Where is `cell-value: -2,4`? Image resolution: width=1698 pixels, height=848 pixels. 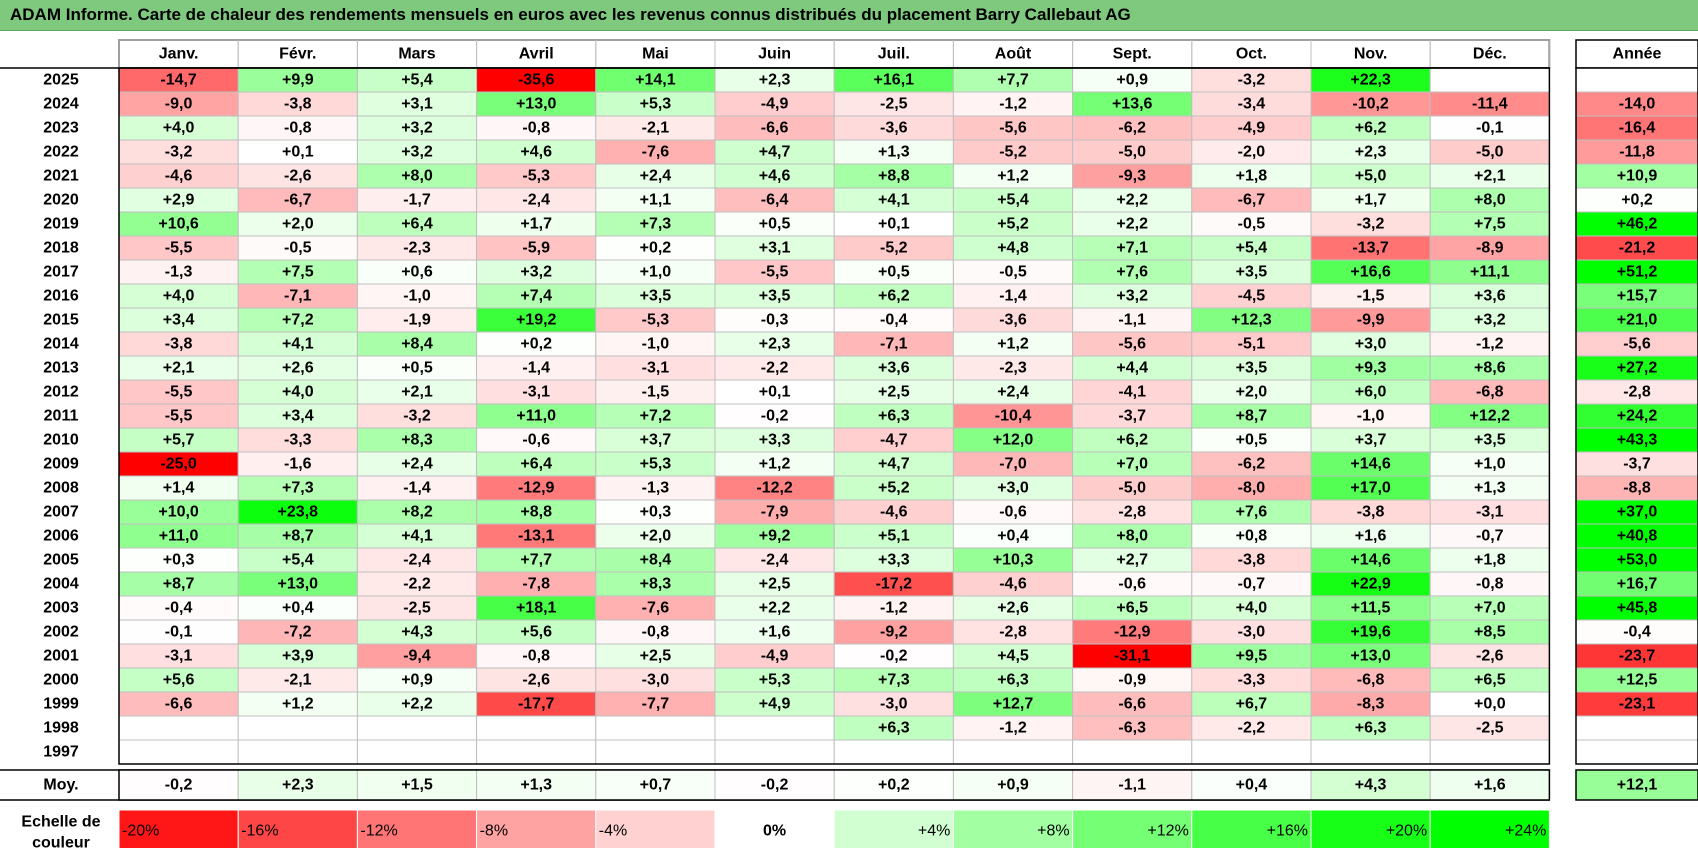 cell-value: -2,4 is located at coordinates (417, 560).